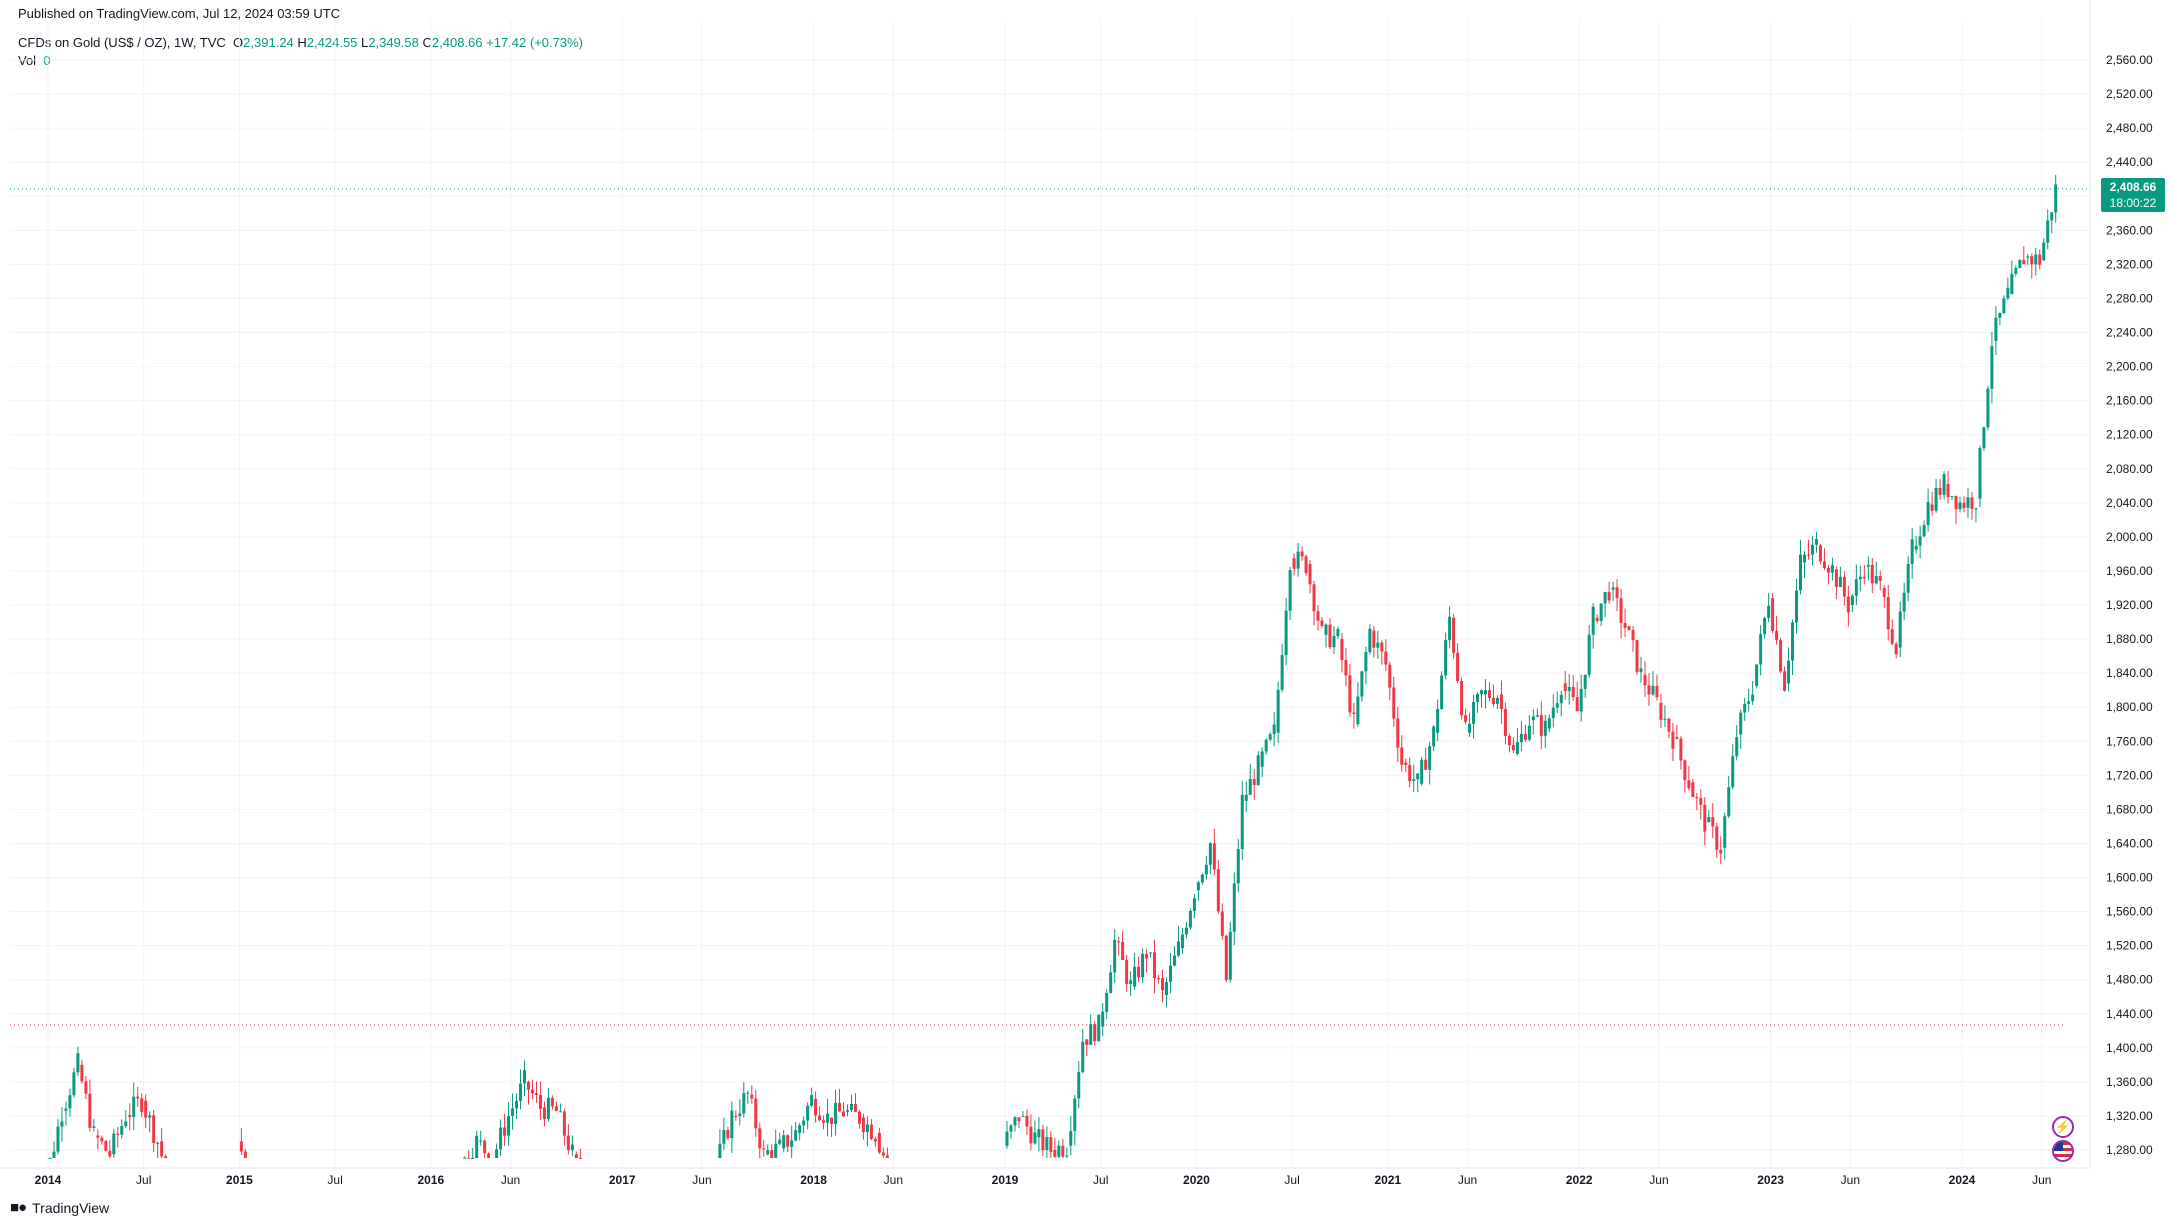 This screenshot has width=2174, height=1225. Describe the element at coordinates (2063, 1151) in the screenshot. I see `us-flag-icon` at that location.